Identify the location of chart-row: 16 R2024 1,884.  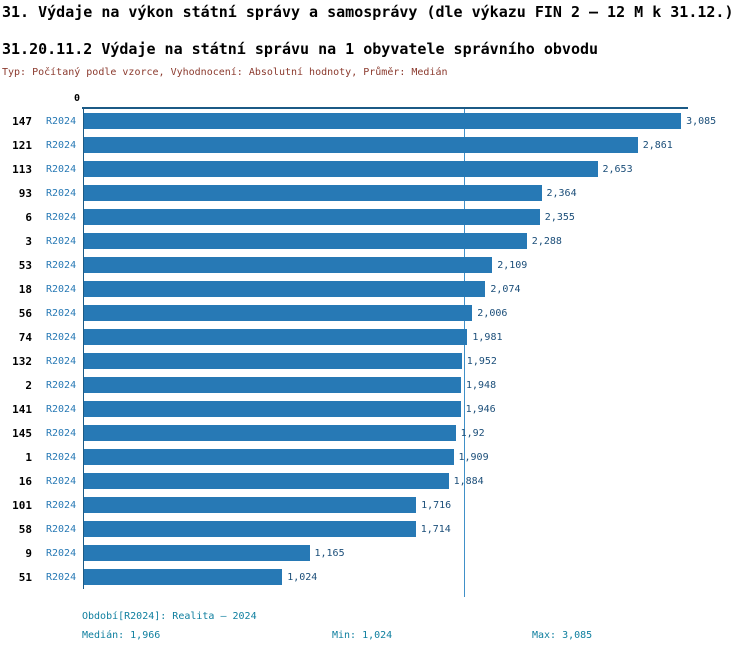
(375, 481).